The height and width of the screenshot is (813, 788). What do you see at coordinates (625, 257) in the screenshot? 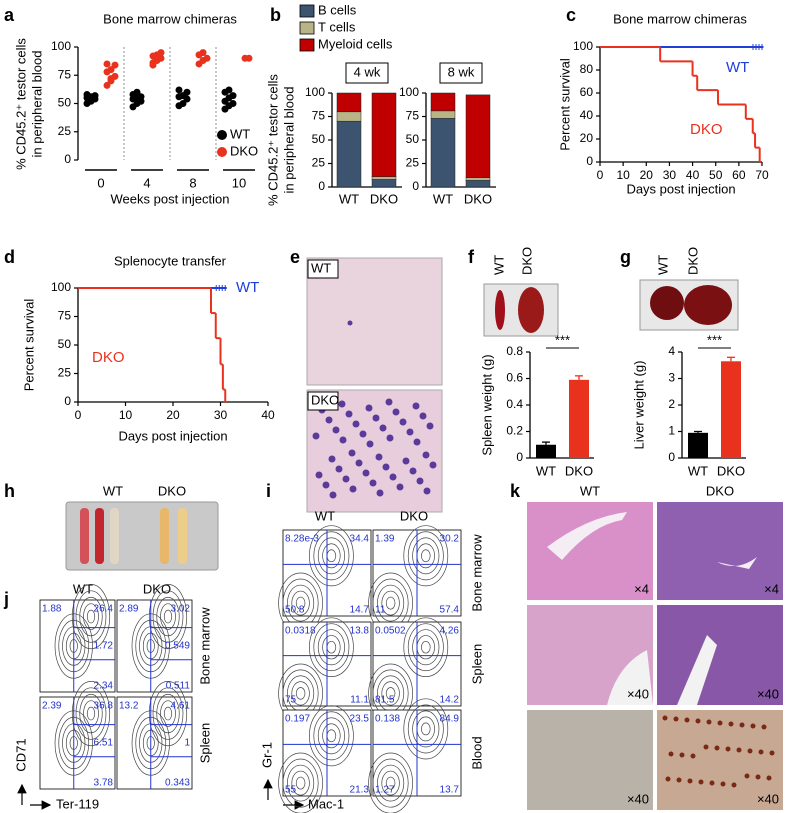
I see `panel-label: g` at bounding box center [625, 257].